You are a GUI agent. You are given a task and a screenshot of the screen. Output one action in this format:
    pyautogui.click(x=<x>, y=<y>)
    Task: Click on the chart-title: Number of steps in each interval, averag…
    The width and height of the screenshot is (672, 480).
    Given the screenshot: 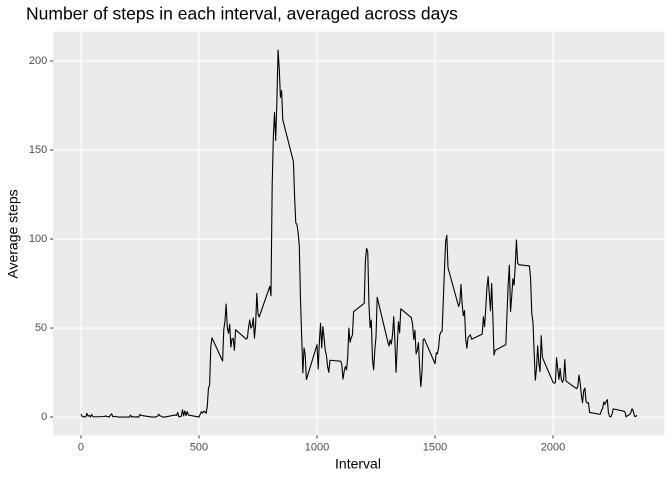 What is the action you would take?
    pyautogui.click(x=242, y=14)
    